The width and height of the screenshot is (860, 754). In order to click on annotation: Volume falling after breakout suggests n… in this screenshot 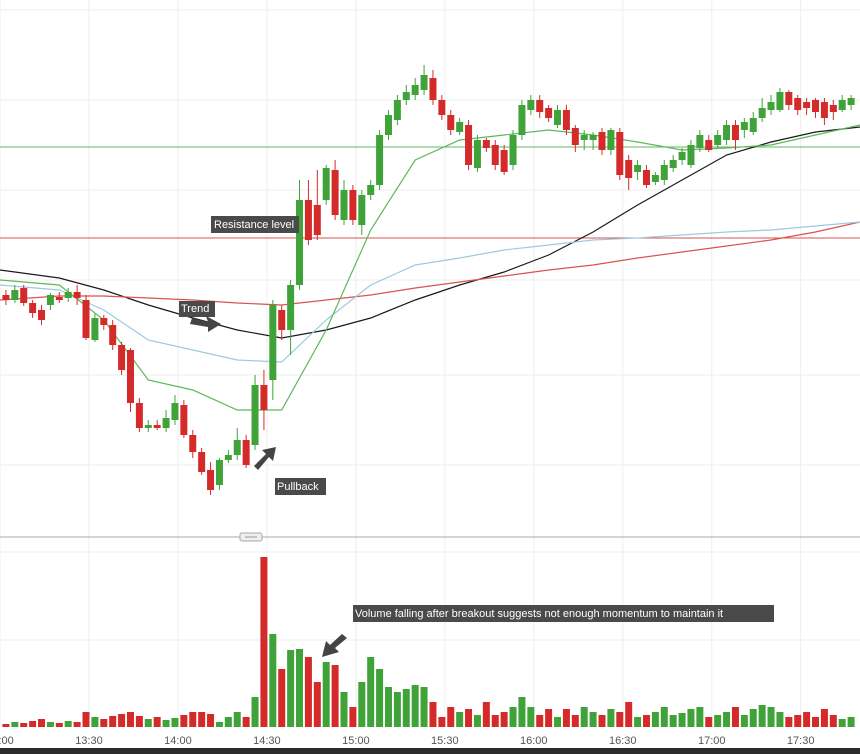, I will do `click(548, 631)`.